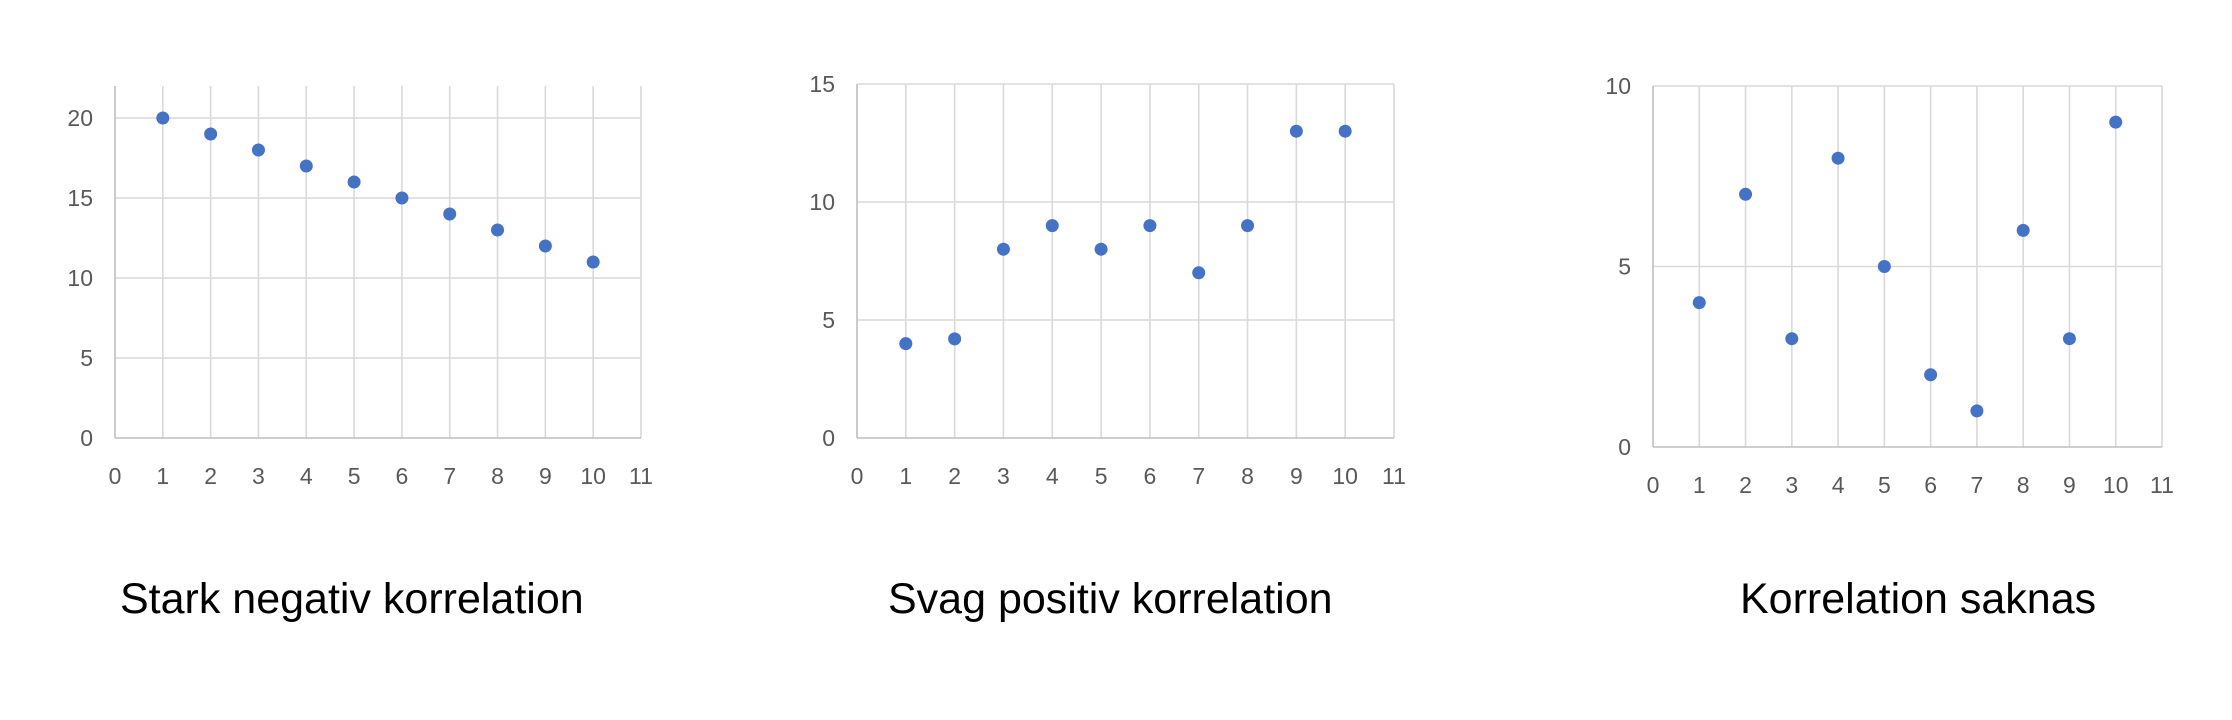  Describe the element at coordinates (1918, 599) in the screenshot. I see `chart-caption: Korrelation saknas` at that location.